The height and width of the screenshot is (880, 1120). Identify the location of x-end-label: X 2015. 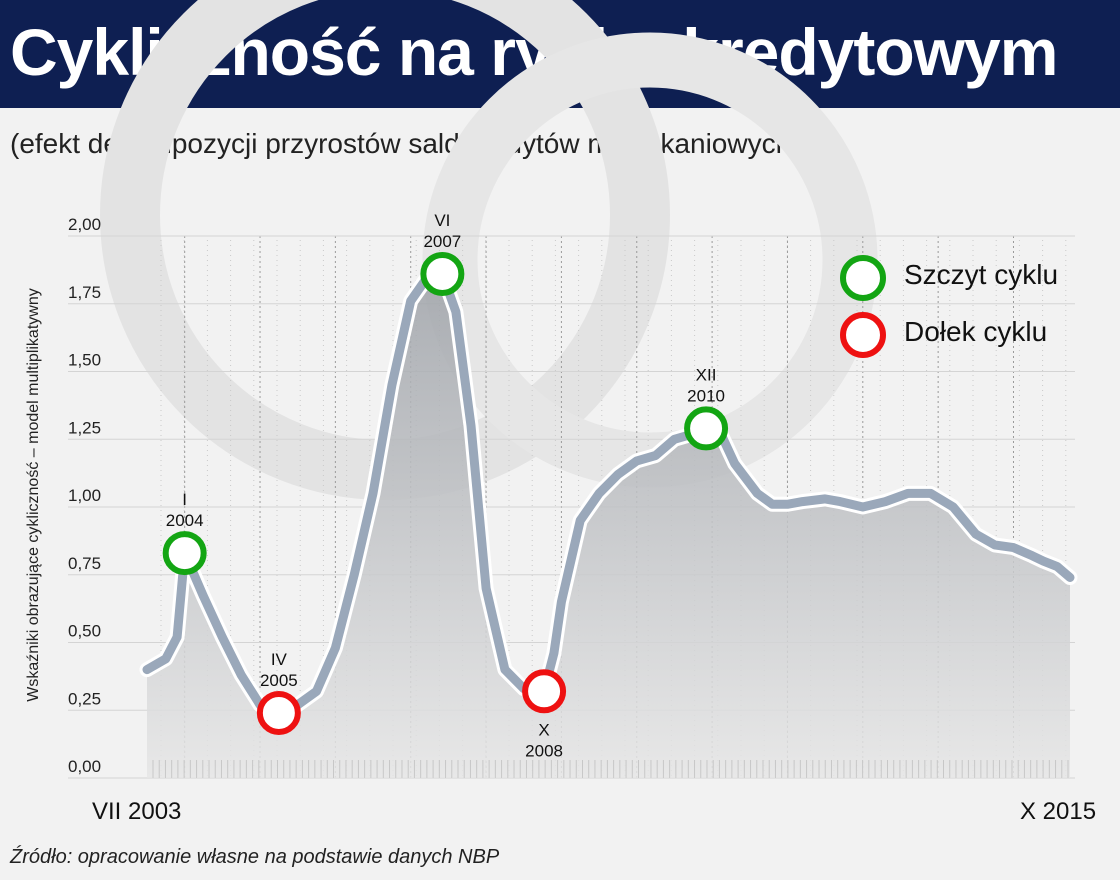
(1058, 811).